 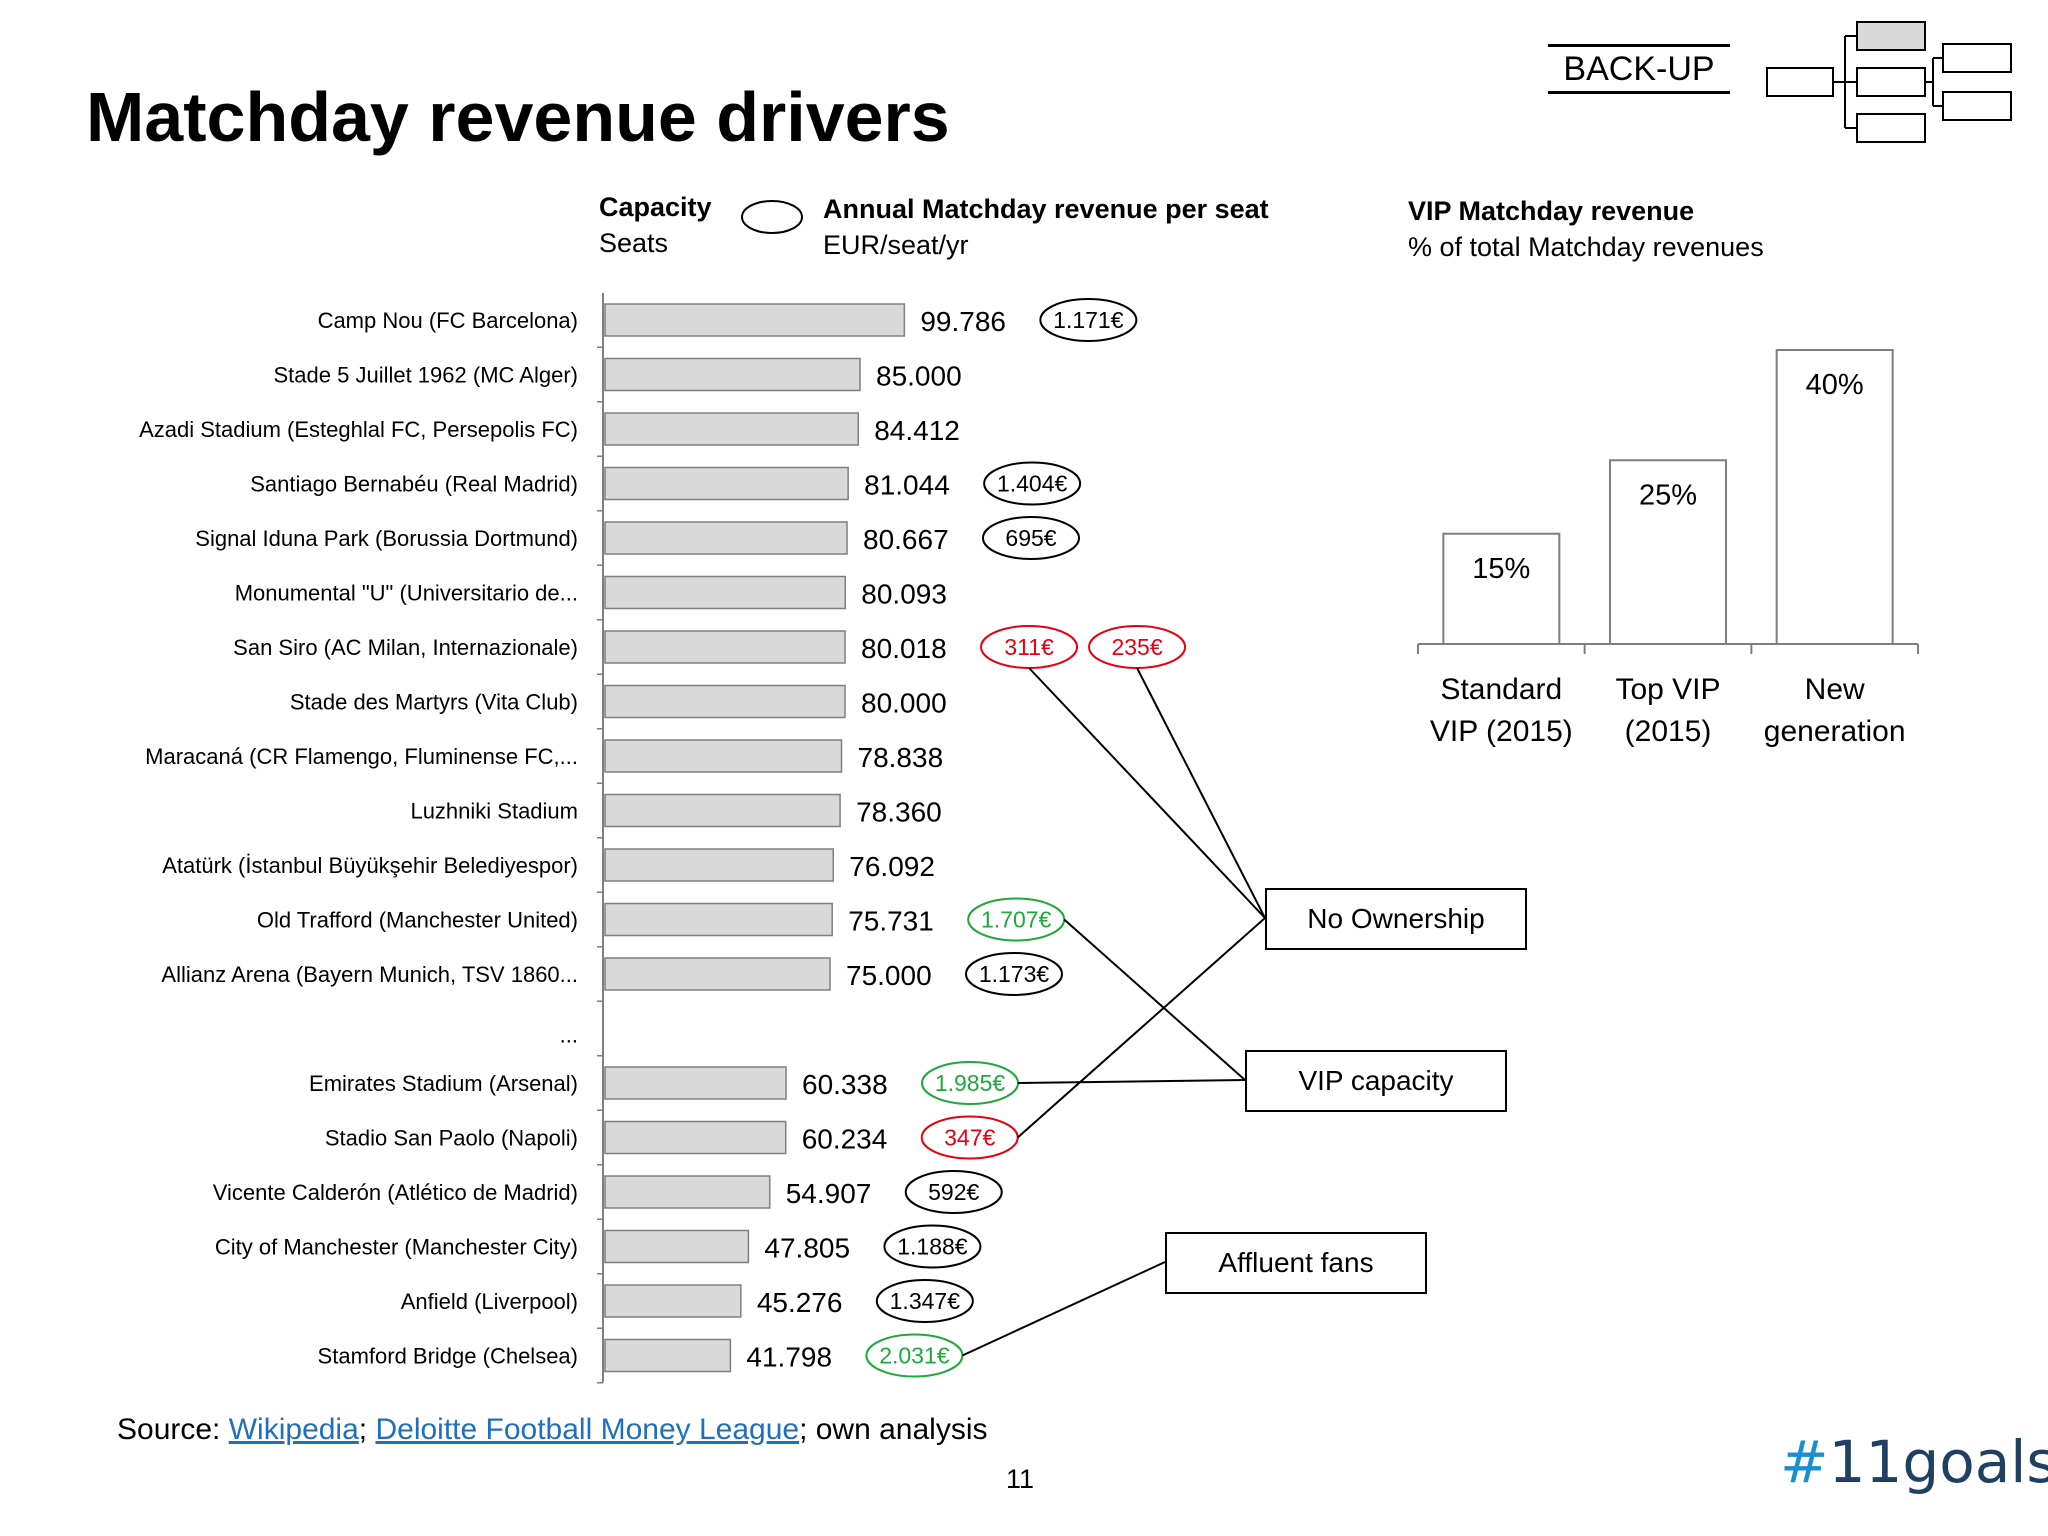 I want to click on source-suffix: ; own analysis, so click(x=893, y=1429).